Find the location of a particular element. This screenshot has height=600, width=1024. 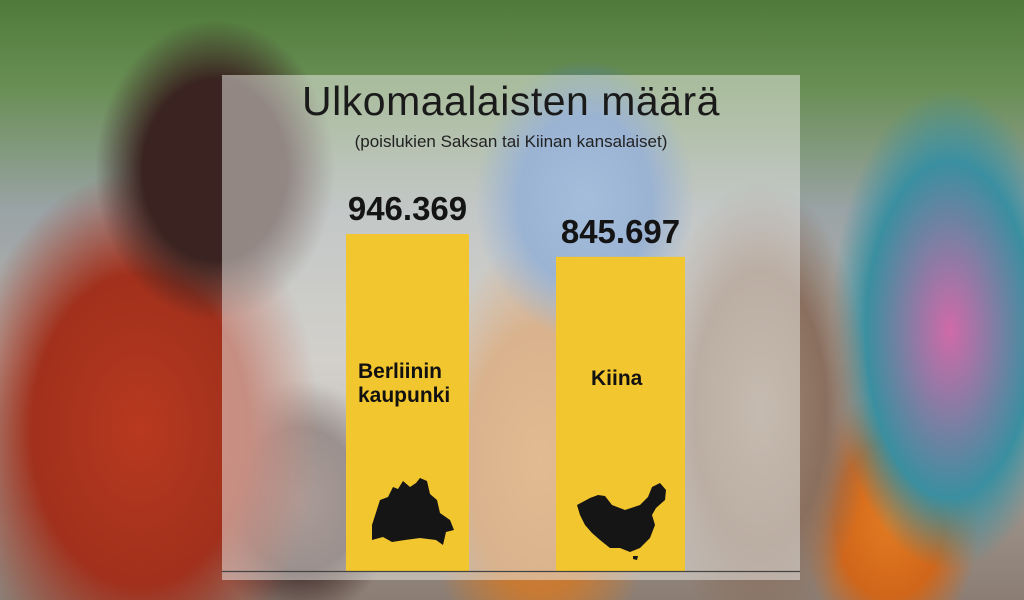

value-label: 946.369 is located at coordinates (407, 208).